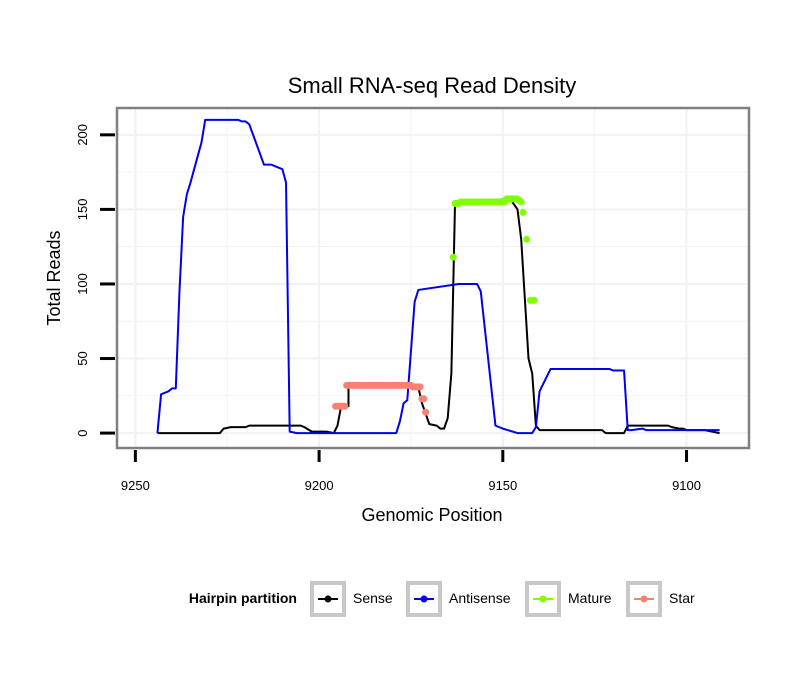 Image resolution: width=810 pixels, height=690 pixels. I want to click on y-tick-label: 150, so click(82, 210).